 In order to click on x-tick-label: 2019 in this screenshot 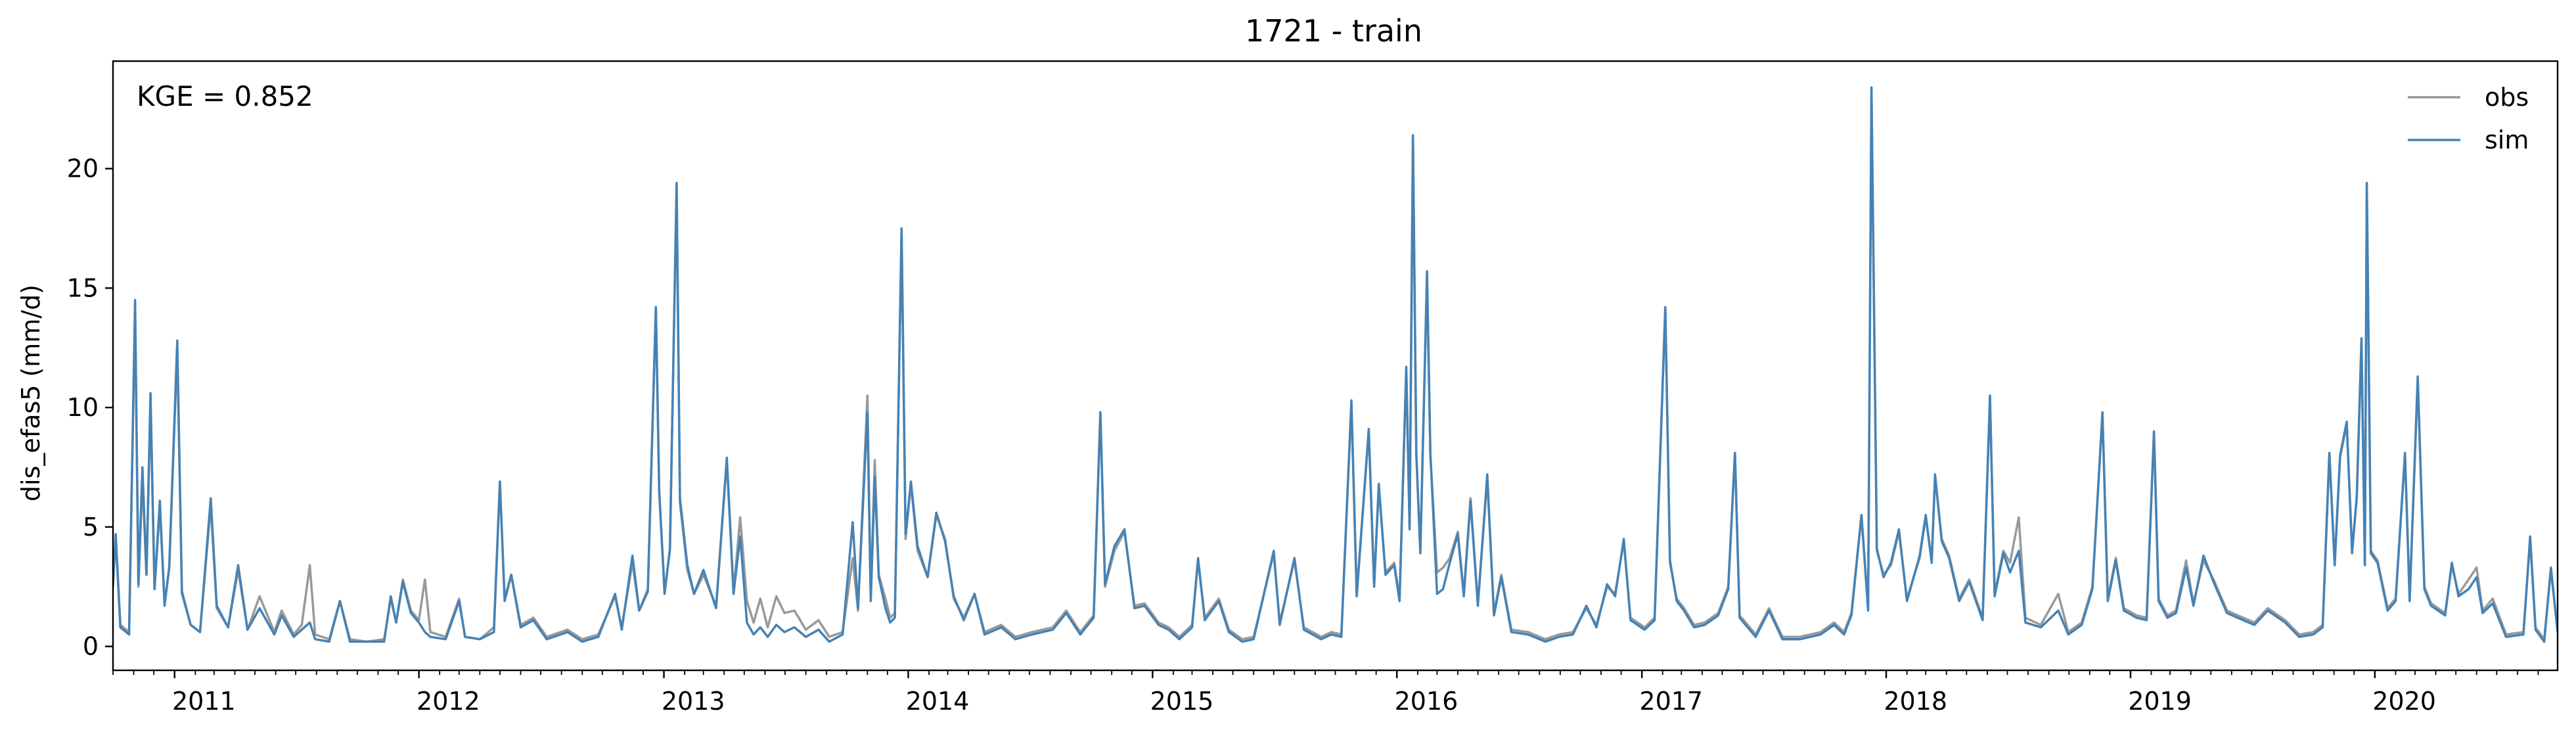, I will do `click(2160, 701)`.